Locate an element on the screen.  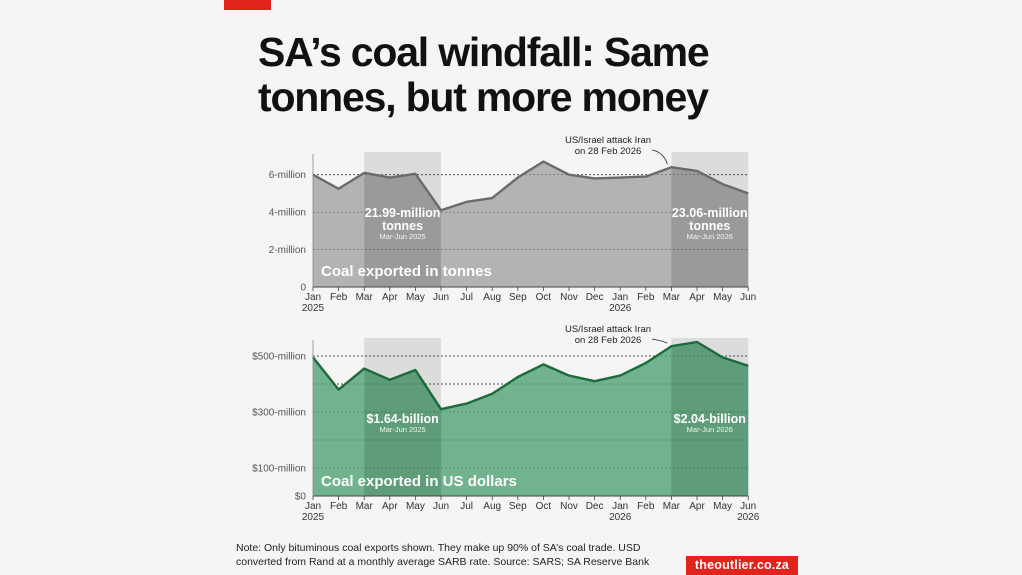
y-tick-label: $100-million is located at coordinates (279, 469).